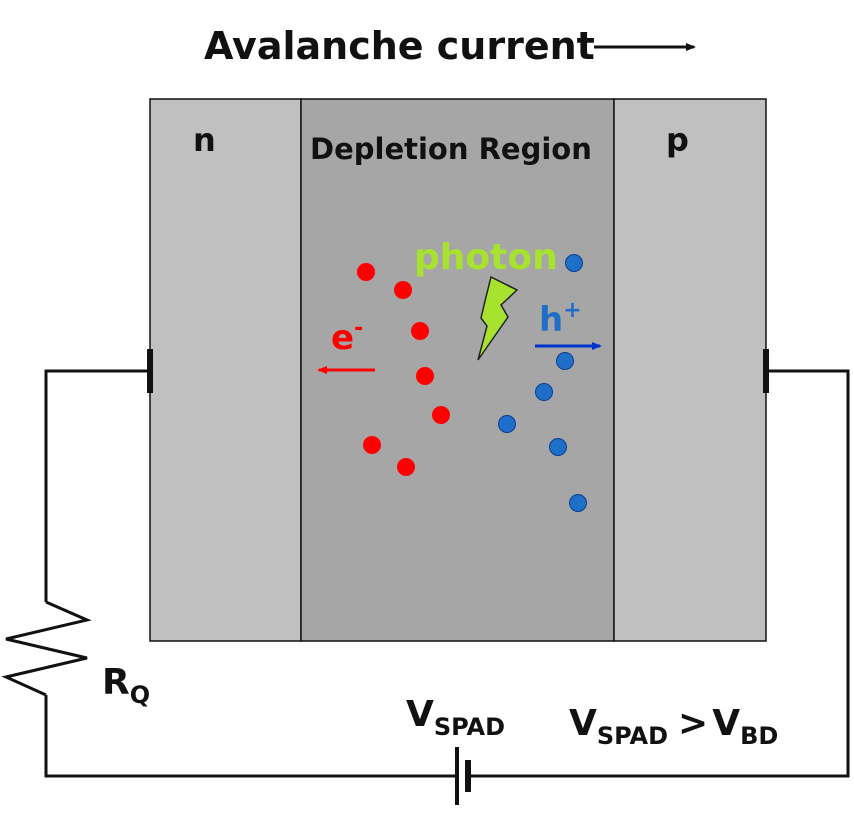 The image size is (854, 813). Describe the element at coordinates (204, 140) in the screenshot. I see `n-region-label: n` at that location.